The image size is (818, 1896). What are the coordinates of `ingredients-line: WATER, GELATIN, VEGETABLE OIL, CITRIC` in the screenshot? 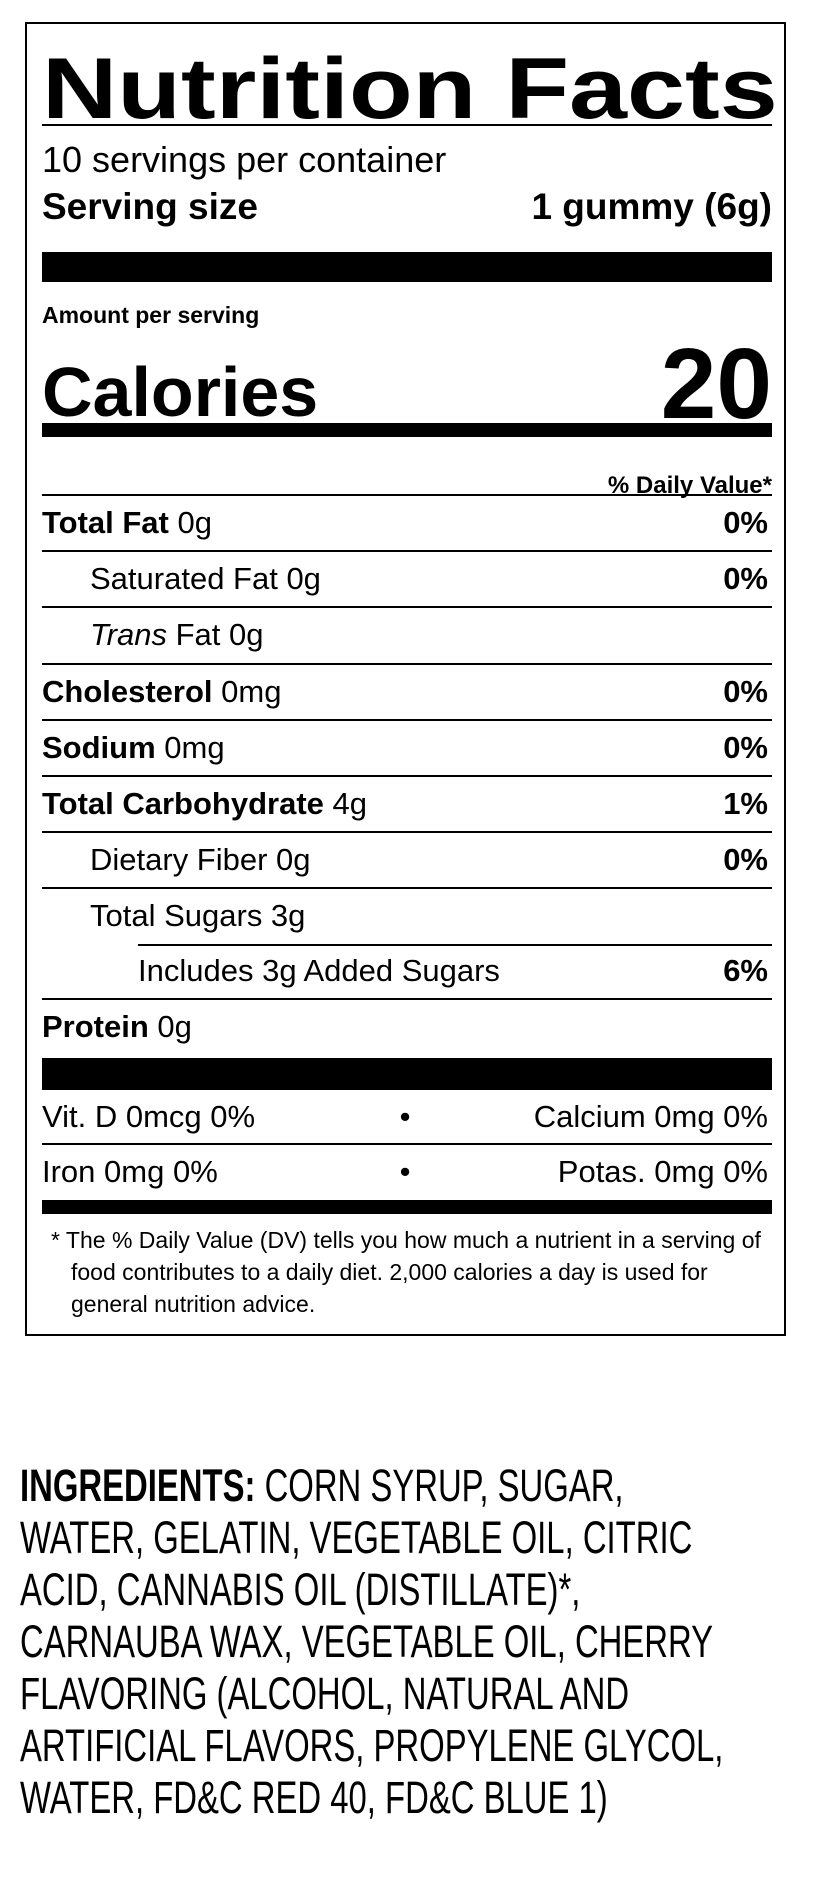 It's located at (356, 1537).